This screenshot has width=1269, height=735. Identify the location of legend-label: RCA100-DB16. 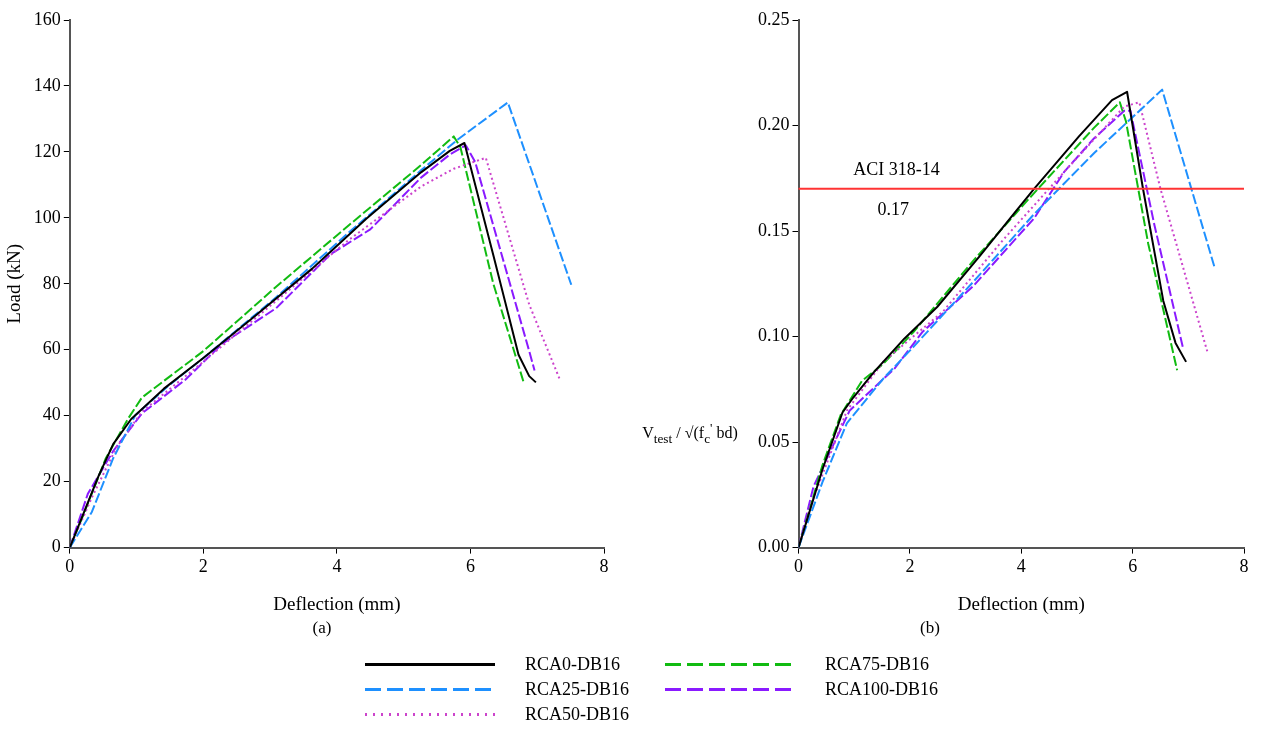
(882, 689).